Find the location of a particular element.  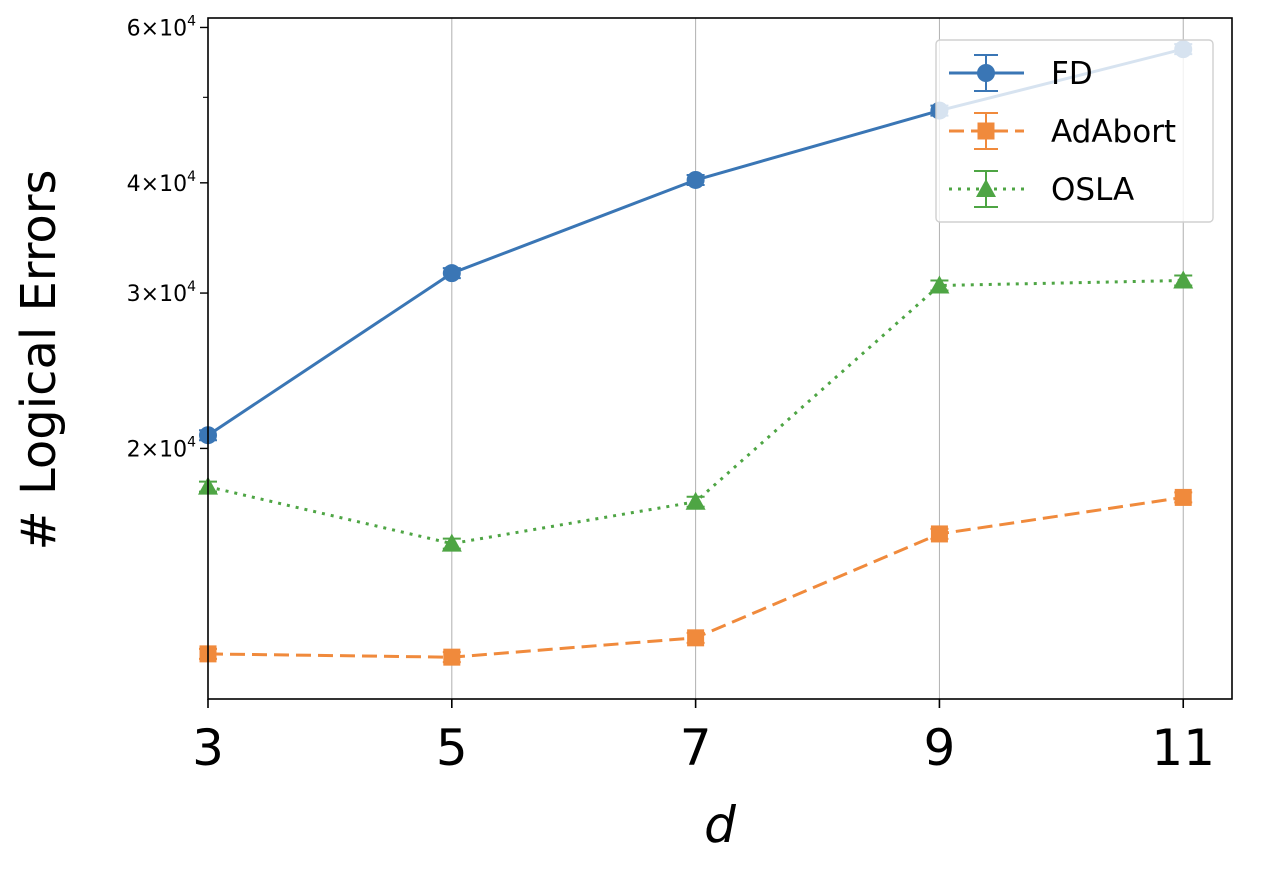

y-tick-mantissa: 3 is located at coordinates (134, 294).